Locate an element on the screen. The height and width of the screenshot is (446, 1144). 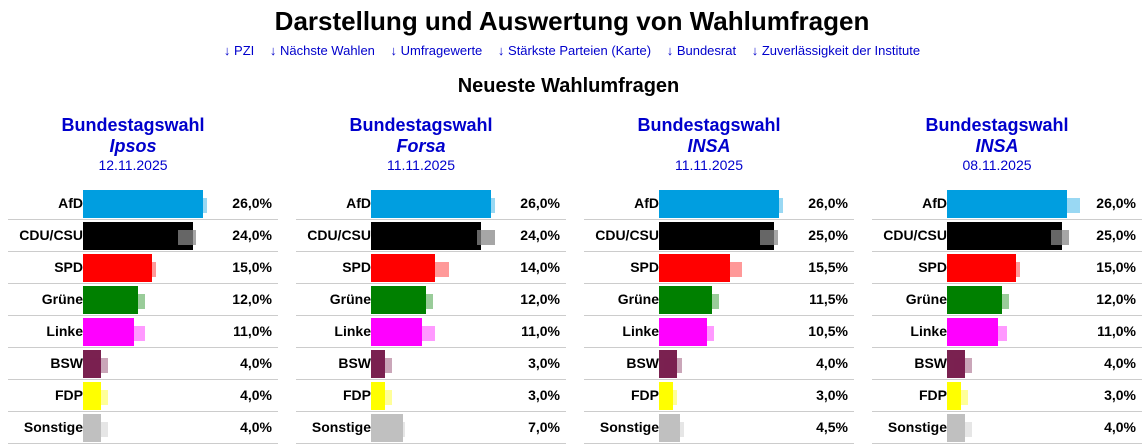
poll-header: Bundestagswahl INSA 08.11.2025 is located at coordinates (997, 144).